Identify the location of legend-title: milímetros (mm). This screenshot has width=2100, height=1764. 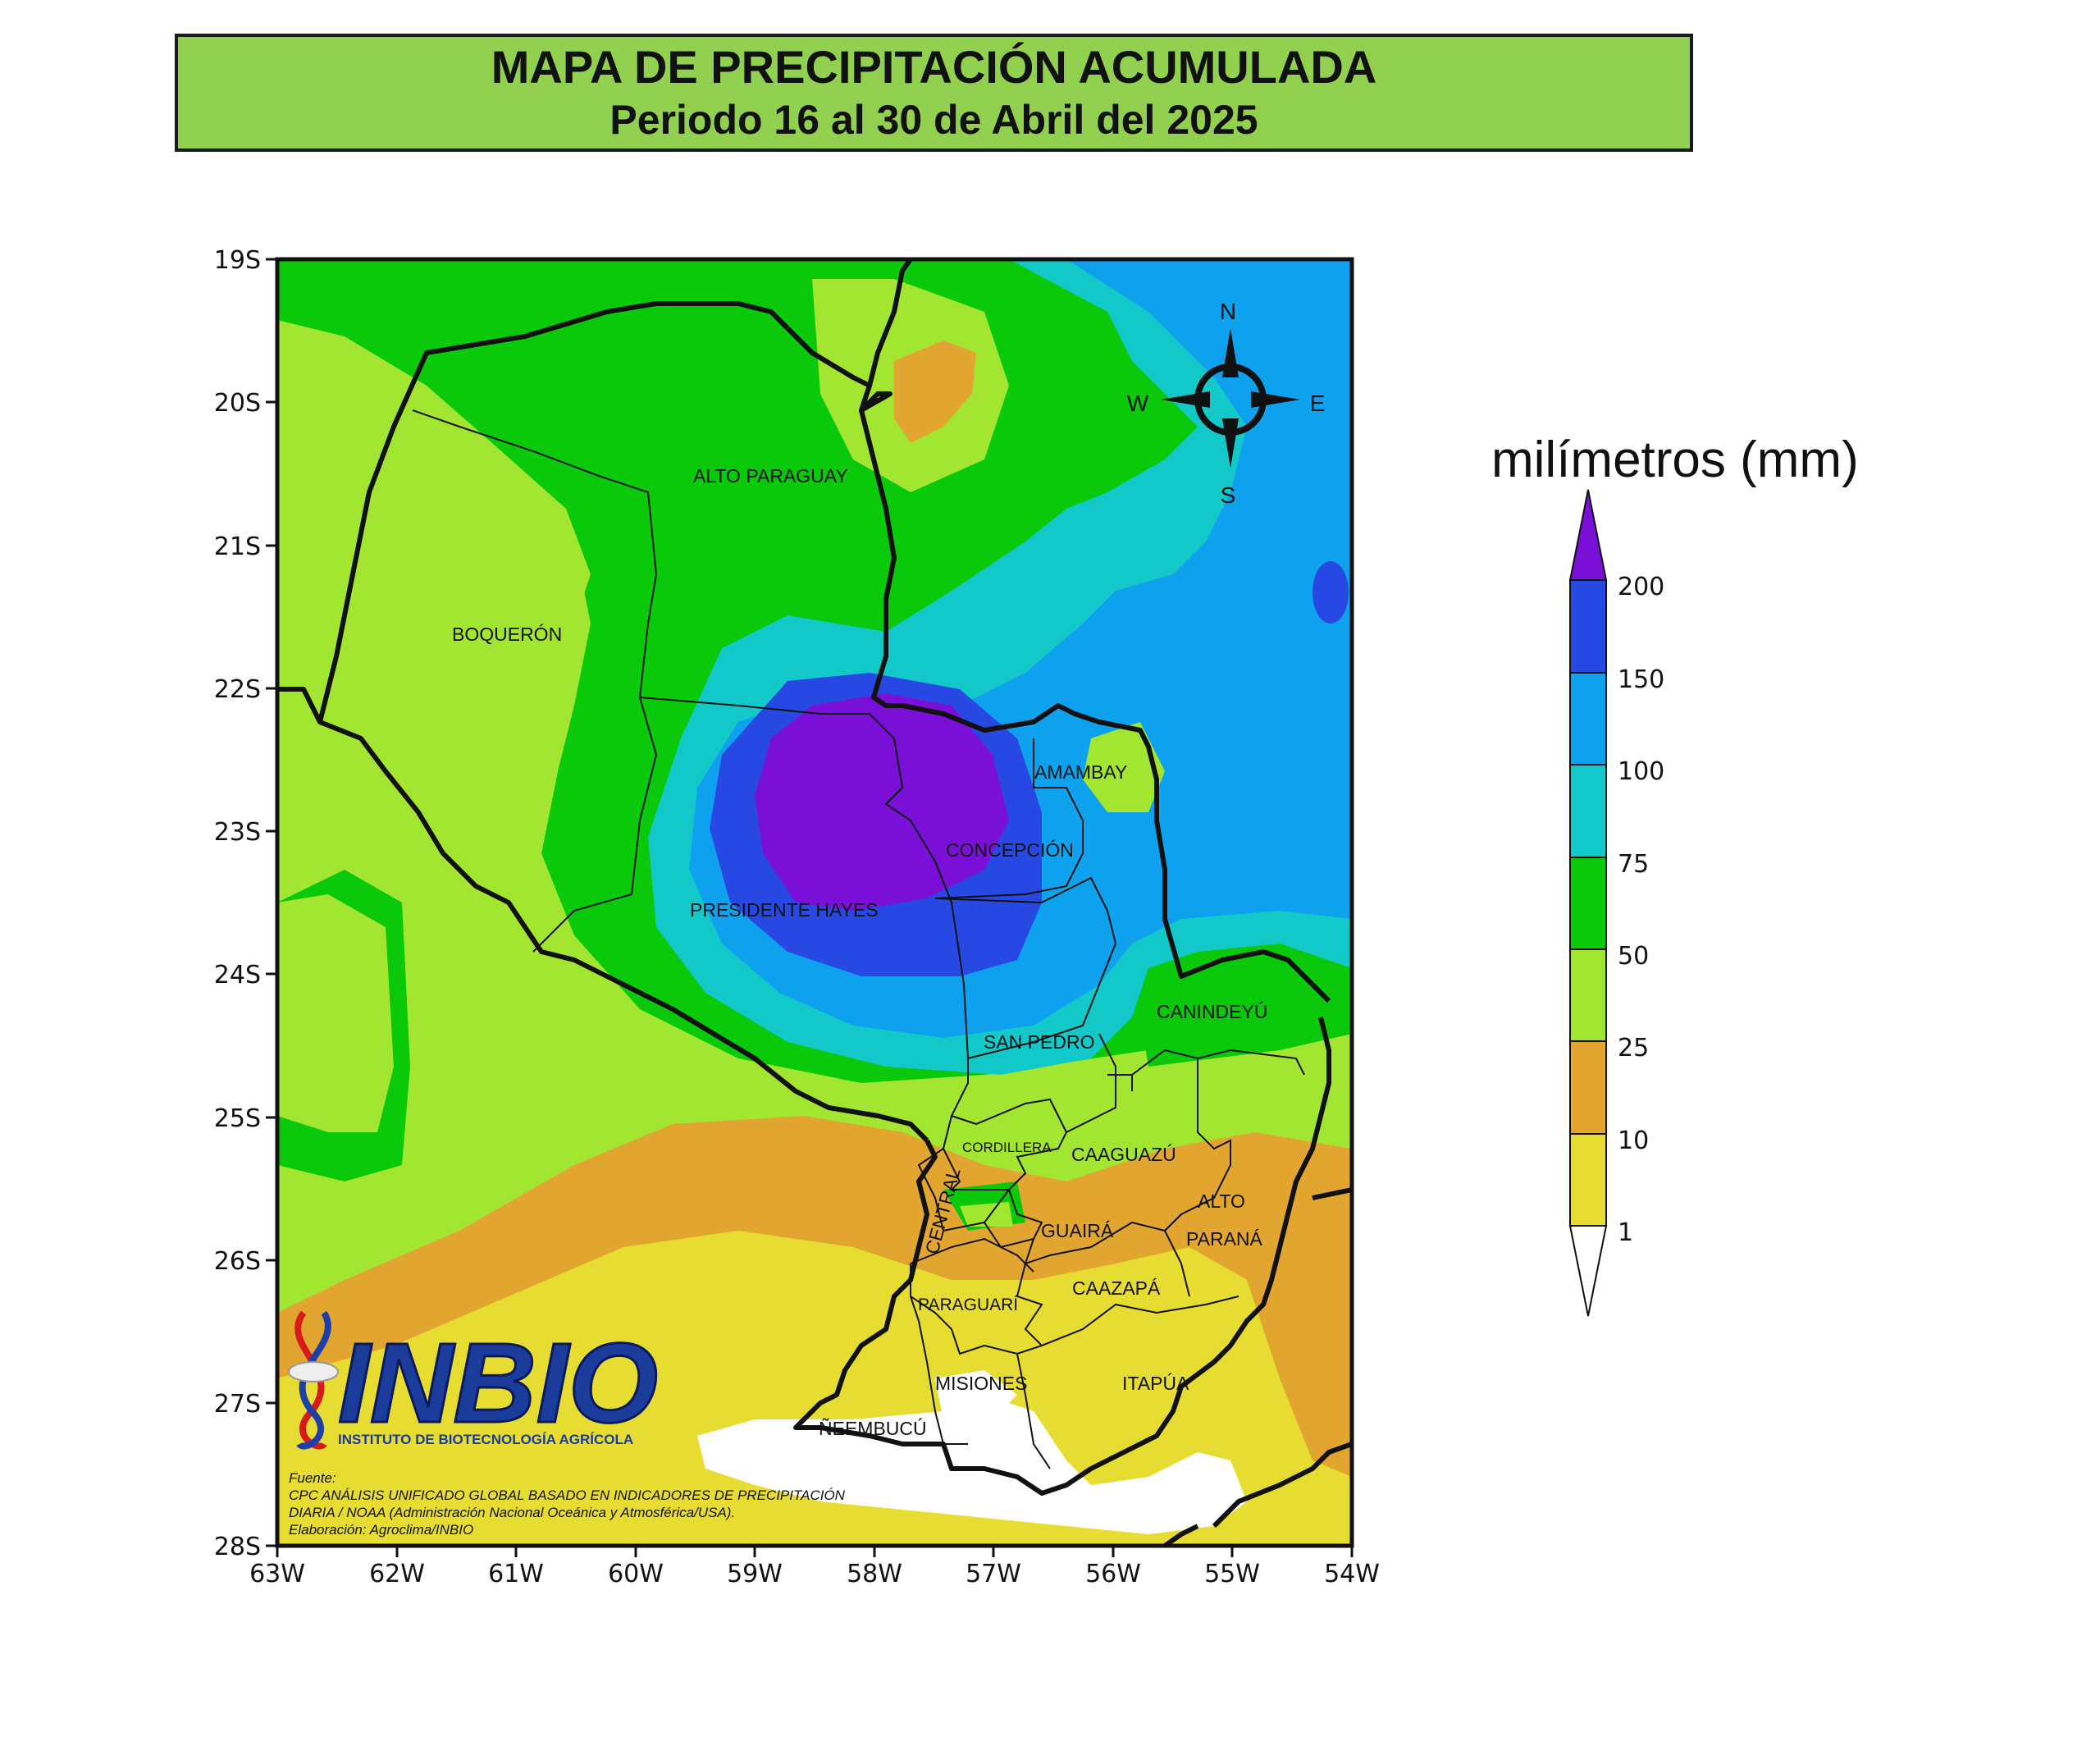
(1675, 460).